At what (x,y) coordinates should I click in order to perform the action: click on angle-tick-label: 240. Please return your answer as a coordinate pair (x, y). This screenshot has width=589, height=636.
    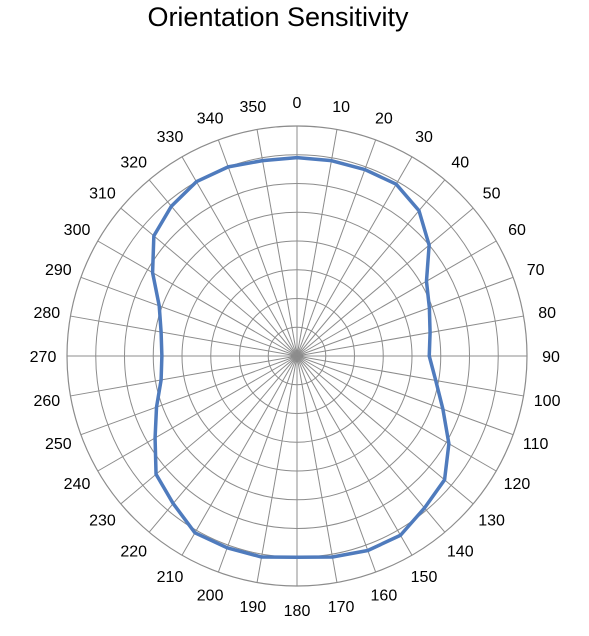
    Looking at the image, I should click on (77, 484).